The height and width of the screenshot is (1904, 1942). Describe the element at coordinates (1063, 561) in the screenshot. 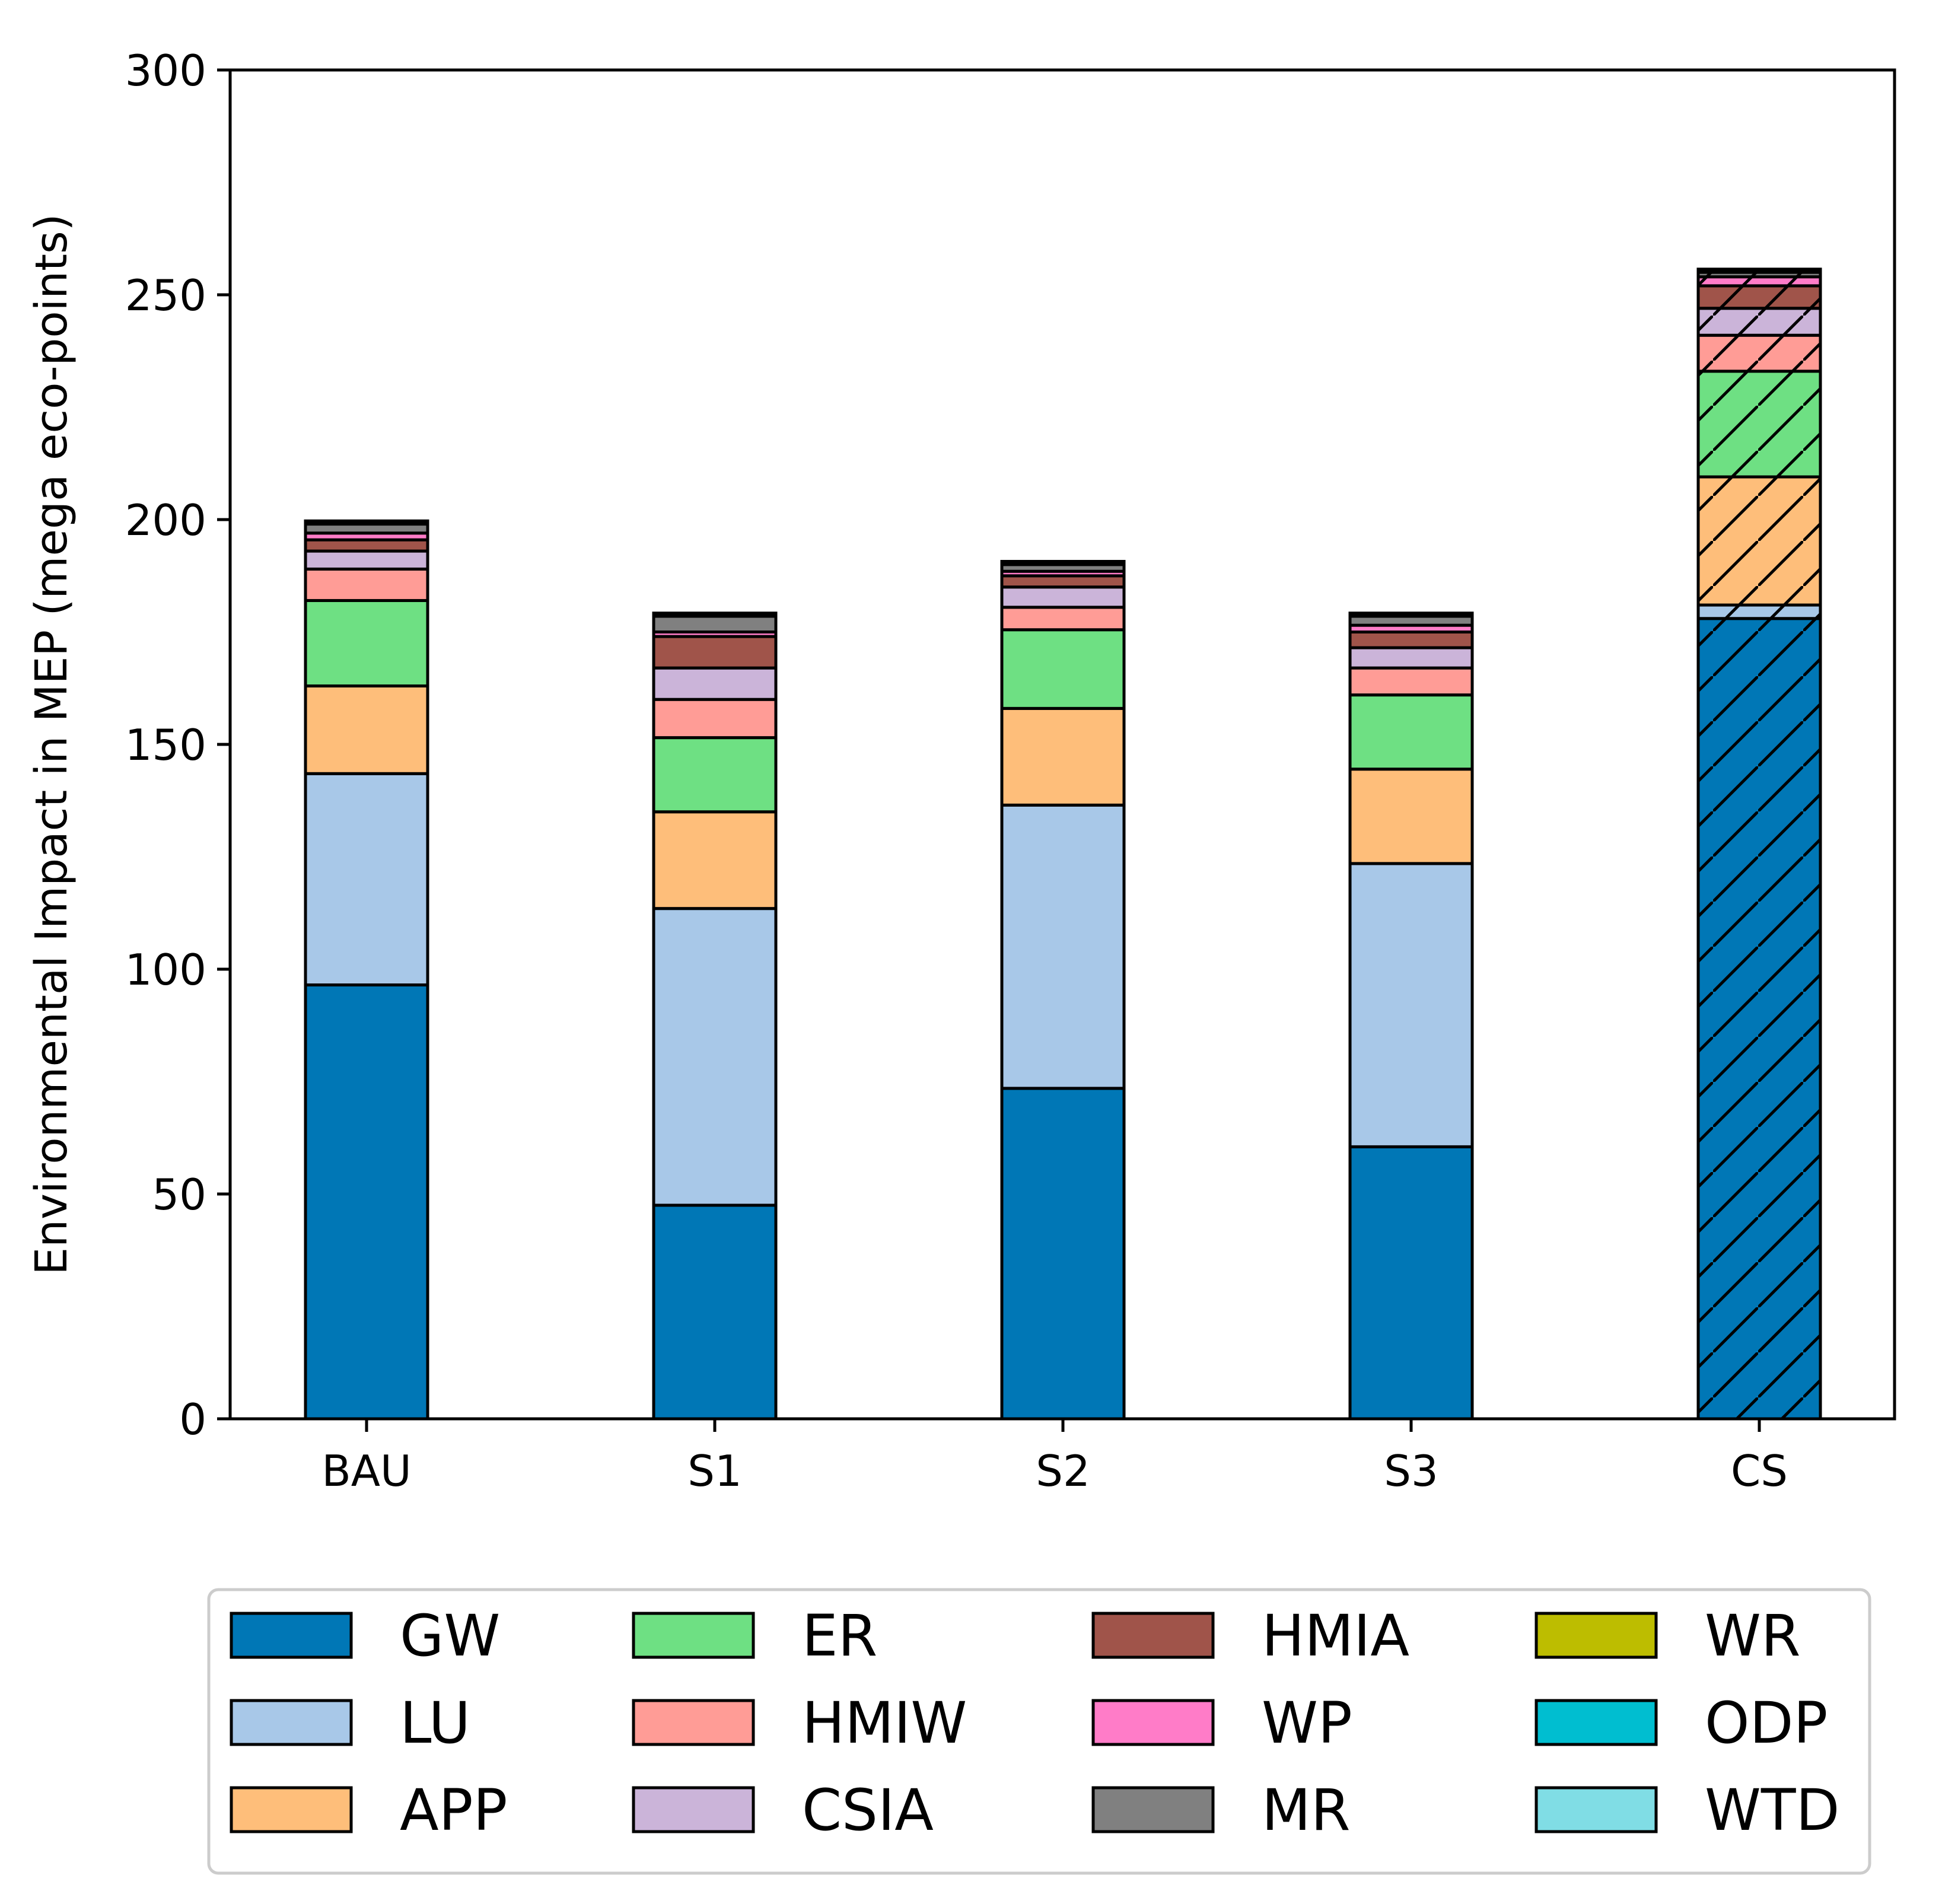

I see `bar-s2-wtd` at that location.